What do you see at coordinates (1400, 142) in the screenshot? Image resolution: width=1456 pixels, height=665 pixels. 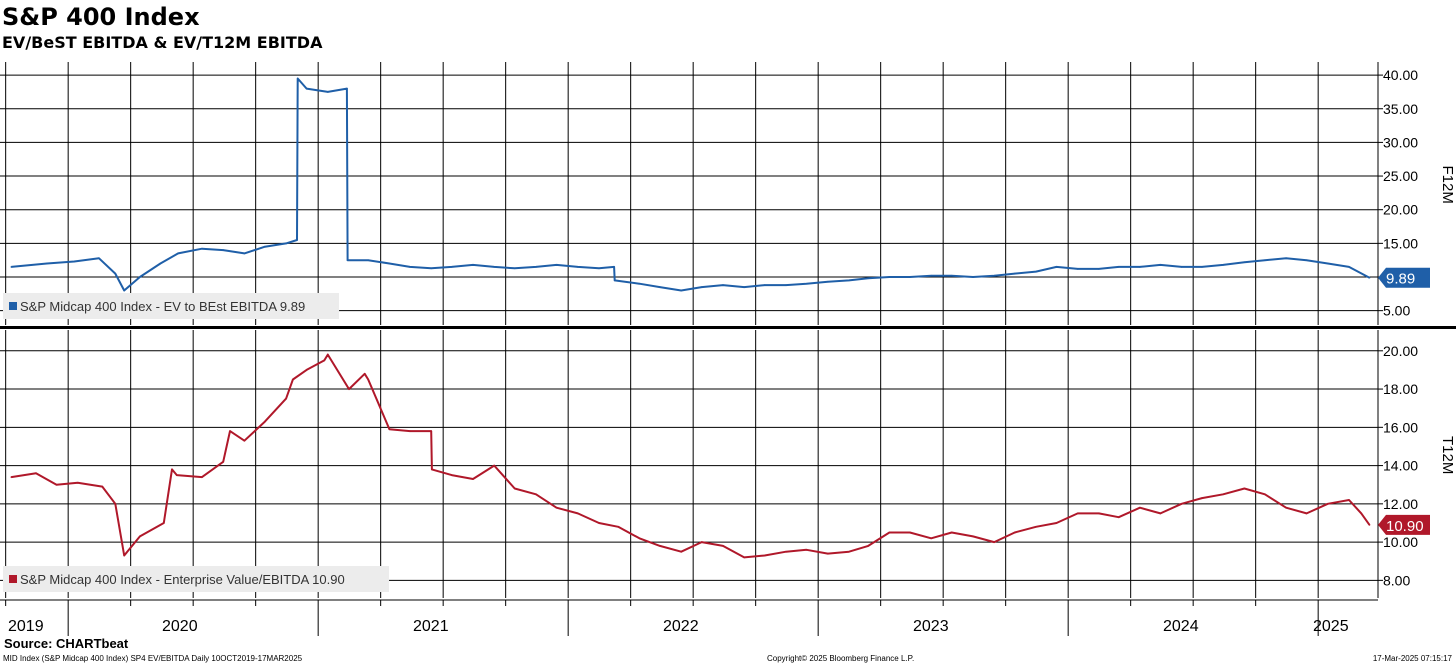 I see `y-tick-label: 30.00` at bounding box center [1400, 142].